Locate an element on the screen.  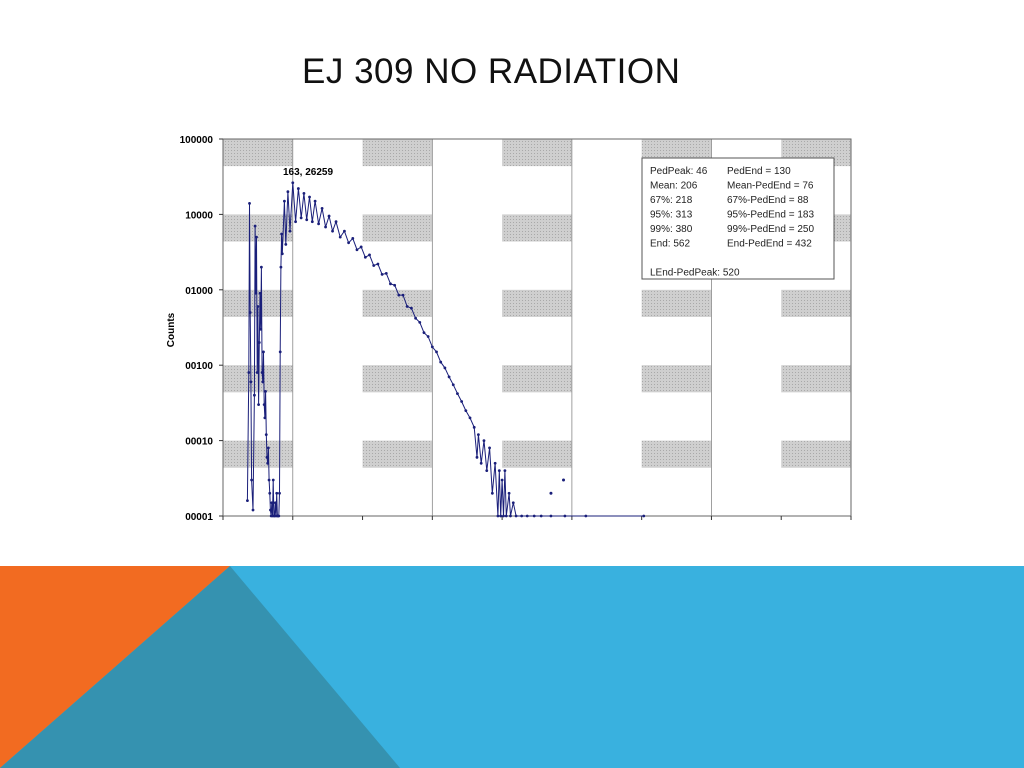
stats-left-cell: Mean: 206 is located at coordinates (674, 186).